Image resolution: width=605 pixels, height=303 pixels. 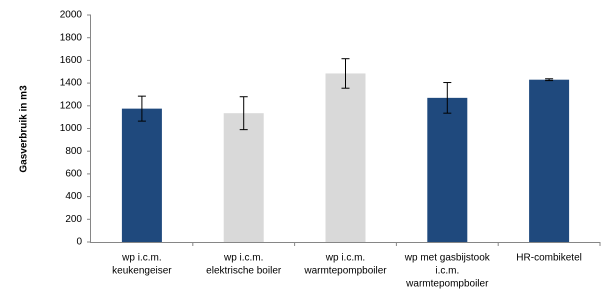 What do you see at coordinates (71, 128) in the screenshot?
I see `y-tick-label: 1000` at bounding box center [71, 128].